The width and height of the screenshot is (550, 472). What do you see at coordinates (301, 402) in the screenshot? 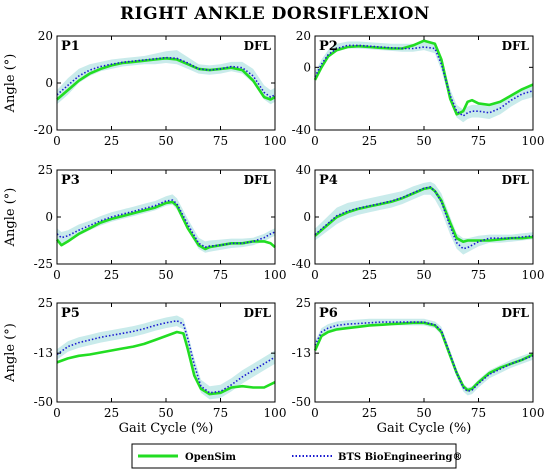
I see `y-tick-label-p6: -50` at bounding box center [301, 402].